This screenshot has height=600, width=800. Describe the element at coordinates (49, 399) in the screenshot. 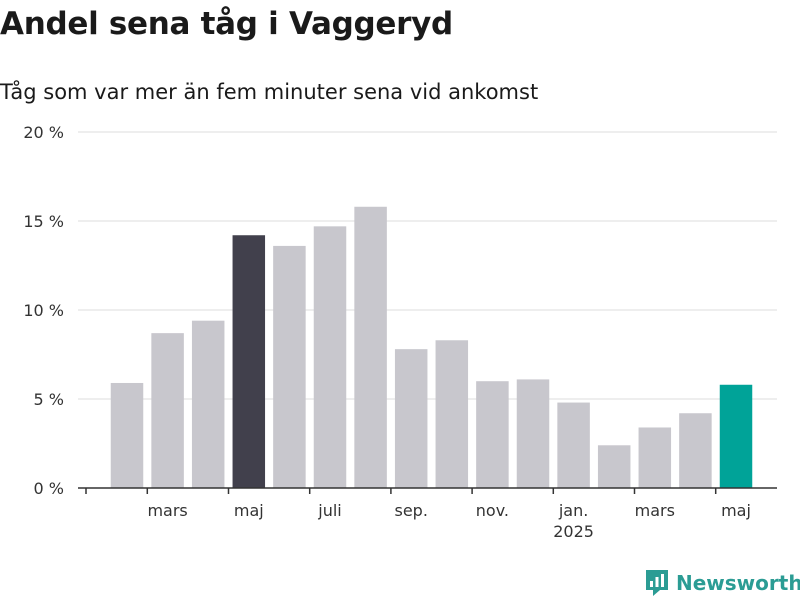

I see `y-tick-label: 5 %` at that location.